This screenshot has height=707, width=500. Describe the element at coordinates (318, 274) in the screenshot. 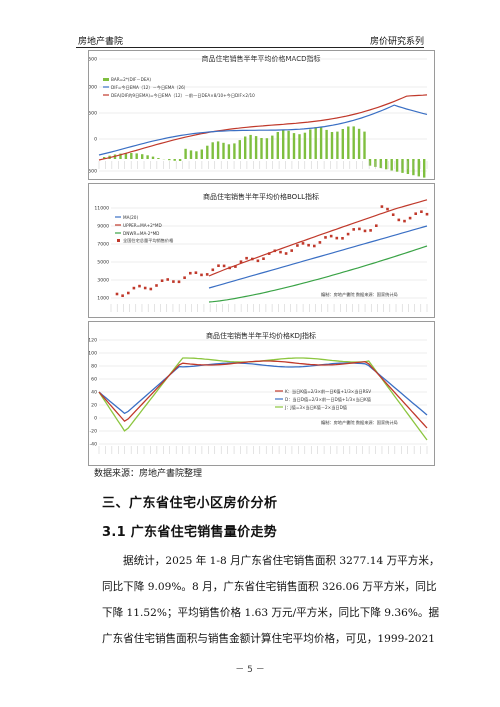

I see `boll-dn-line` at that location.